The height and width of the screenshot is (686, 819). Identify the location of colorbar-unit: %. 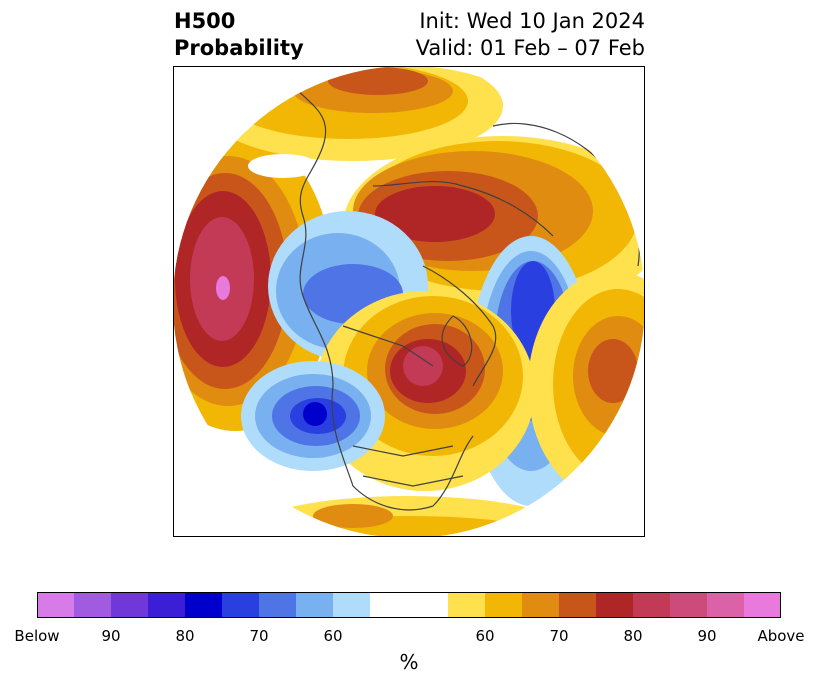
(409, 662).